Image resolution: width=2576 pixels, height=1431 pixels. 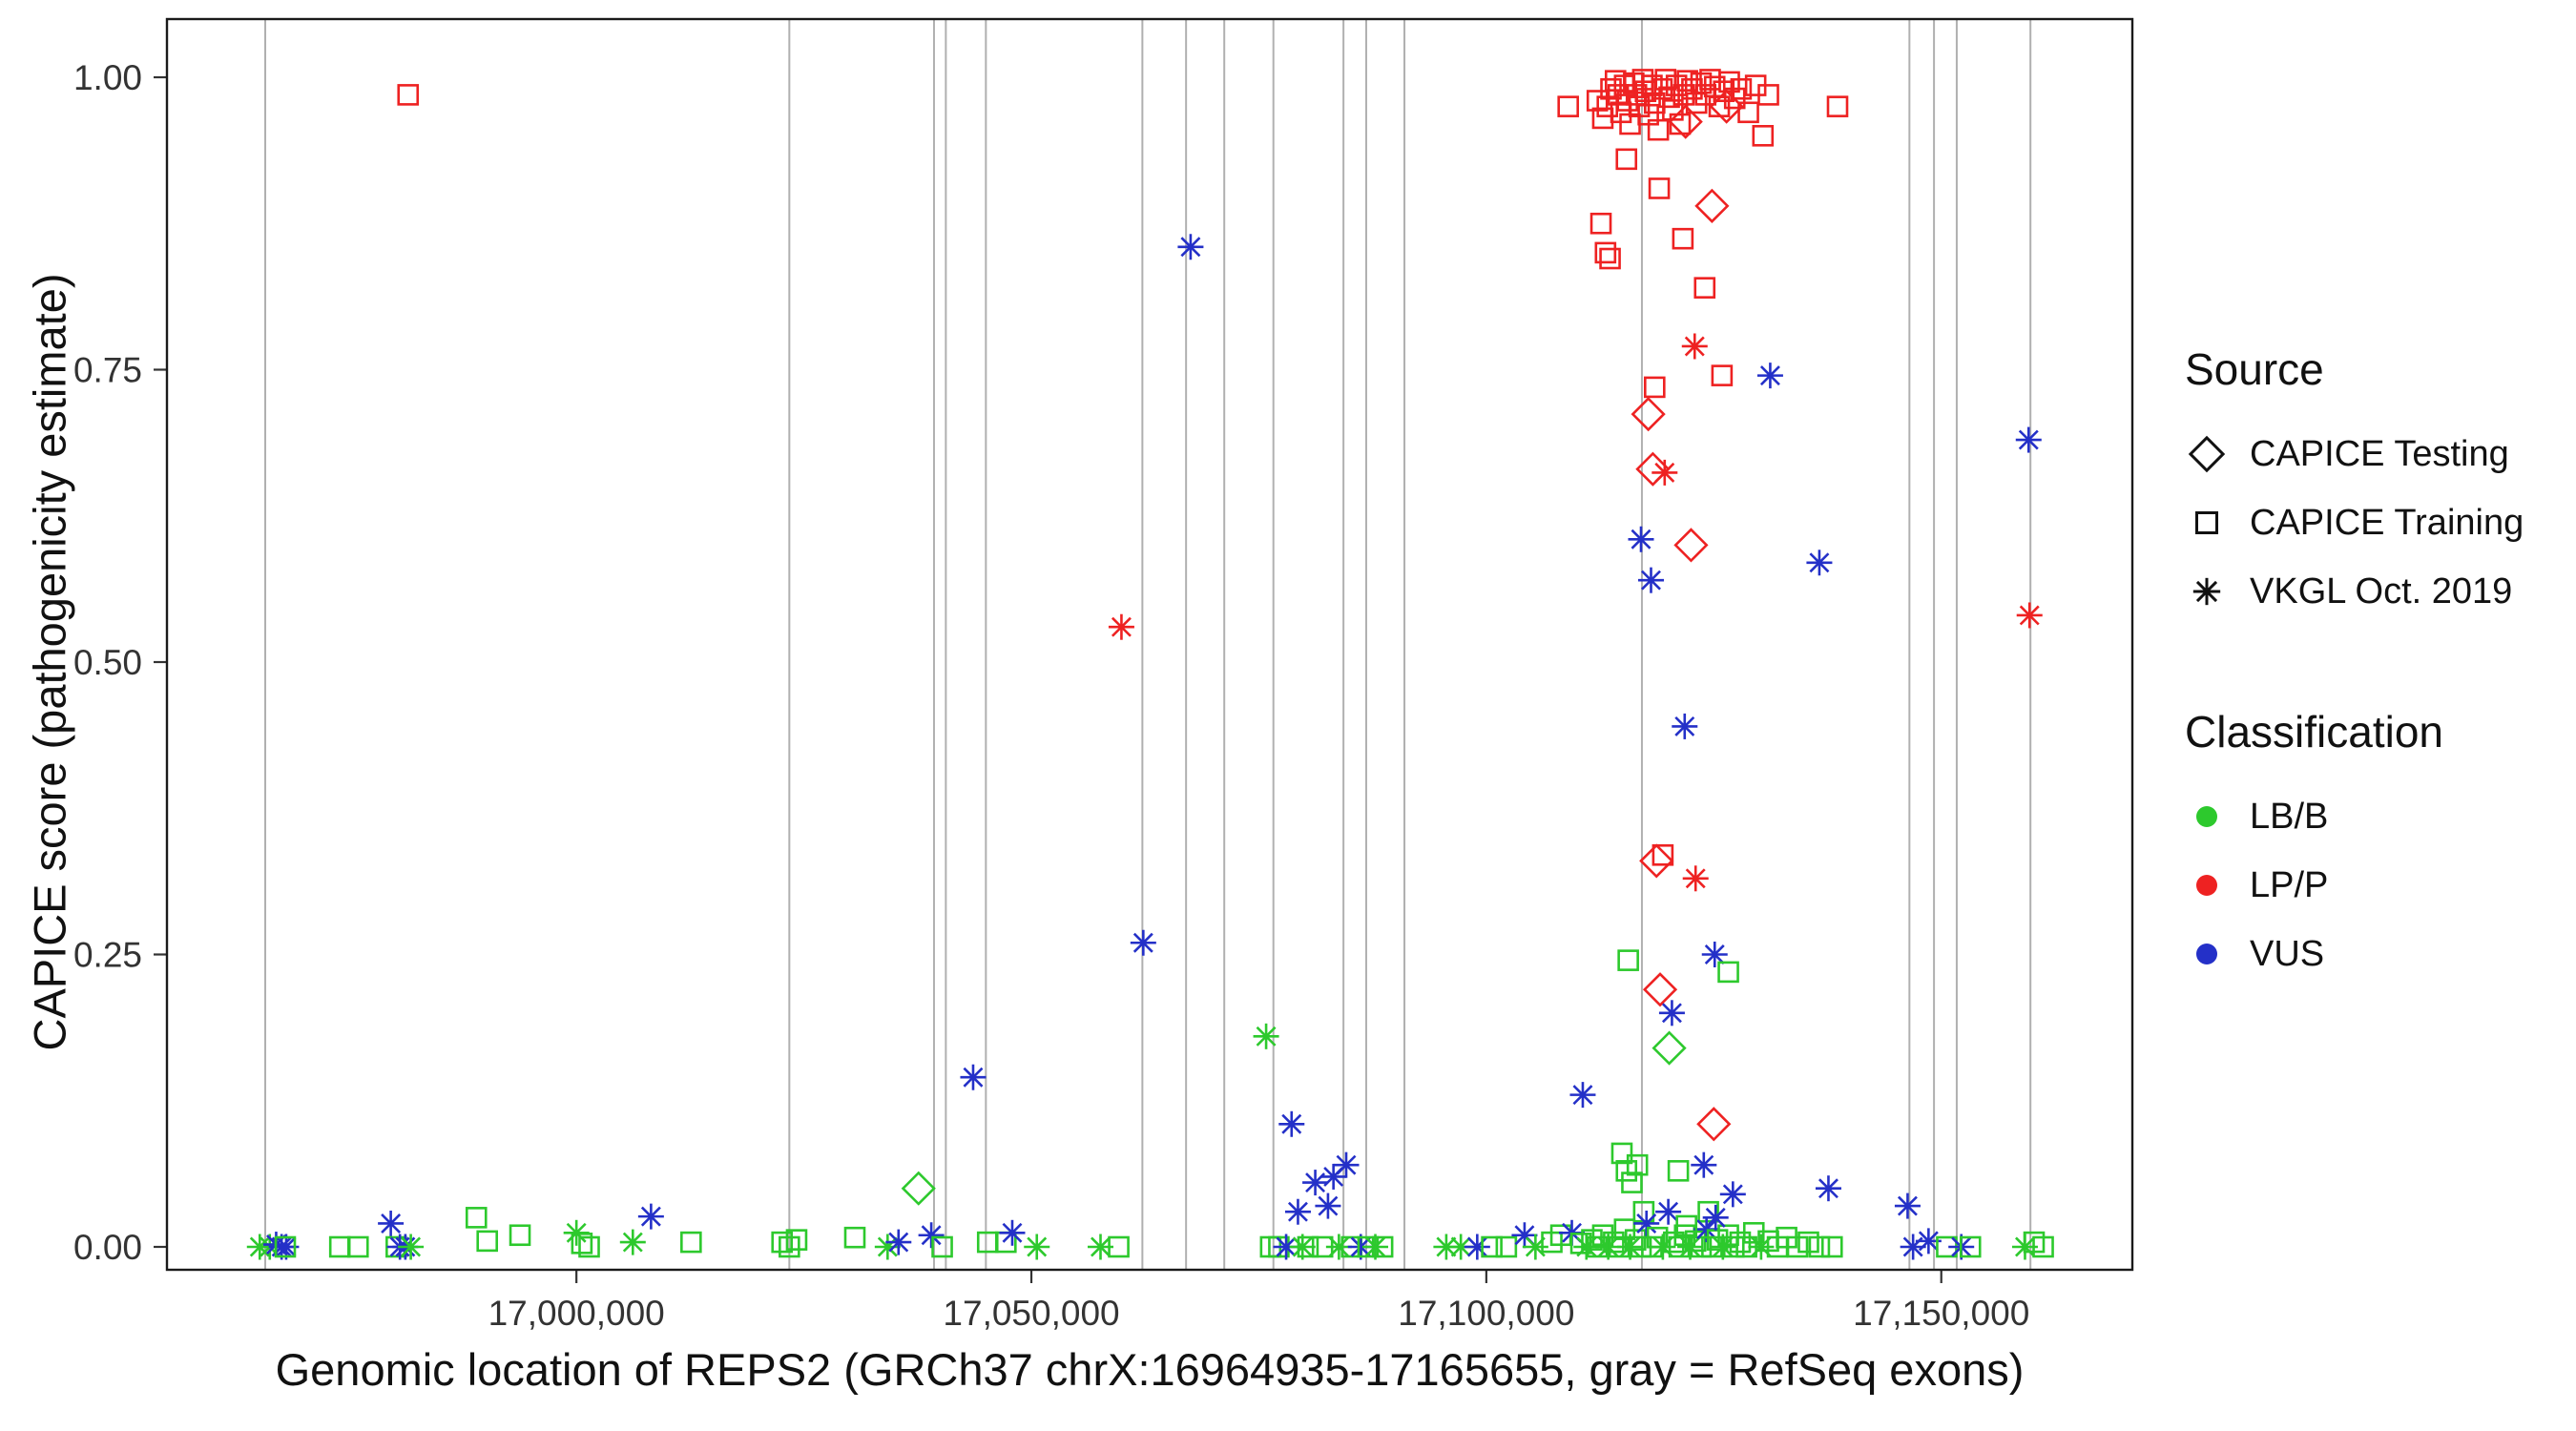 I want to click on x-tick-label: 17,050,000, so click(x=1031, y=1314).